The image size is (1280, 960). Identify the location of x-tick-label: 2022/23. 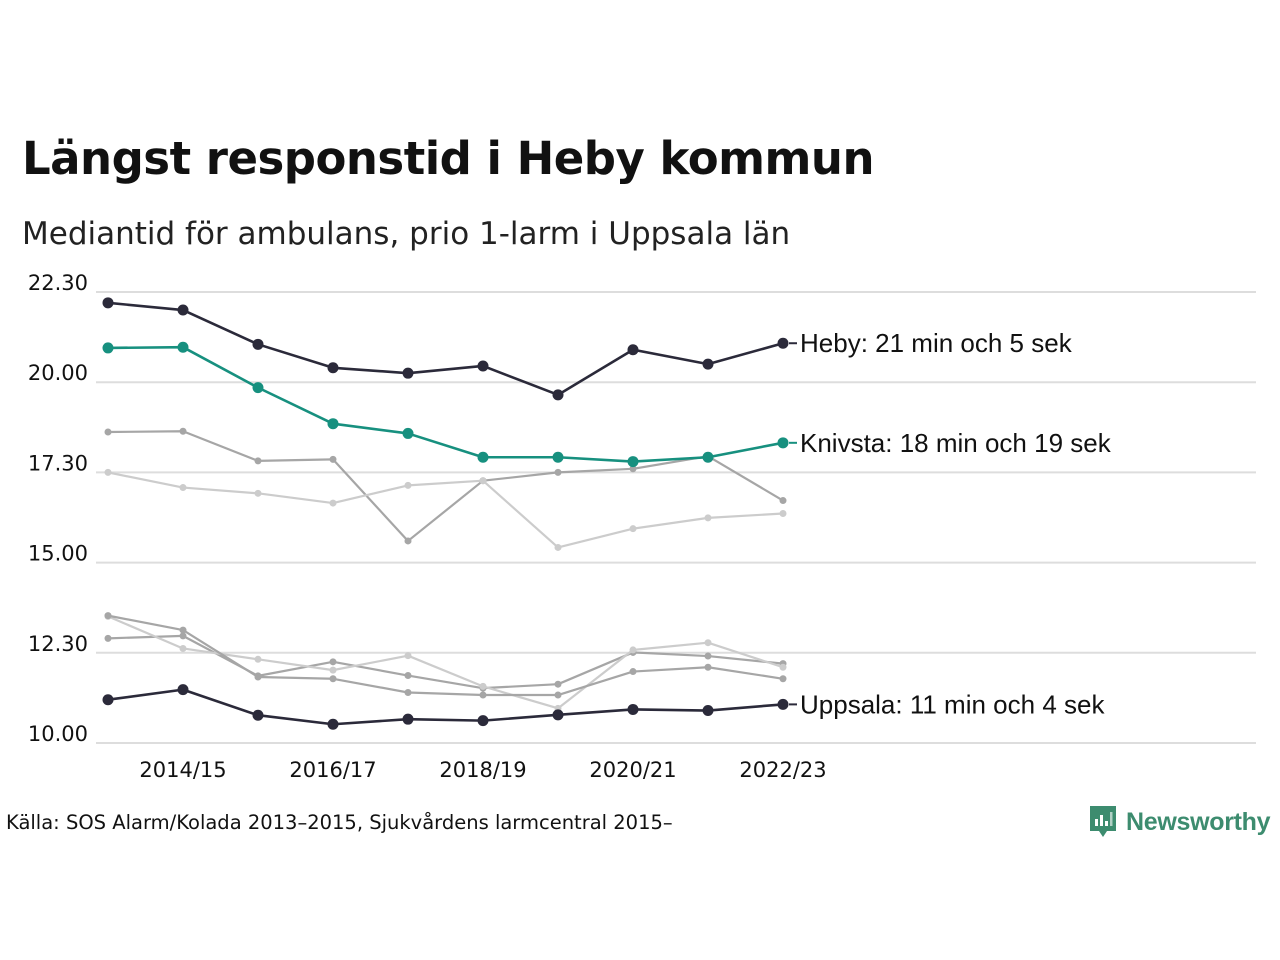
(782, 770).